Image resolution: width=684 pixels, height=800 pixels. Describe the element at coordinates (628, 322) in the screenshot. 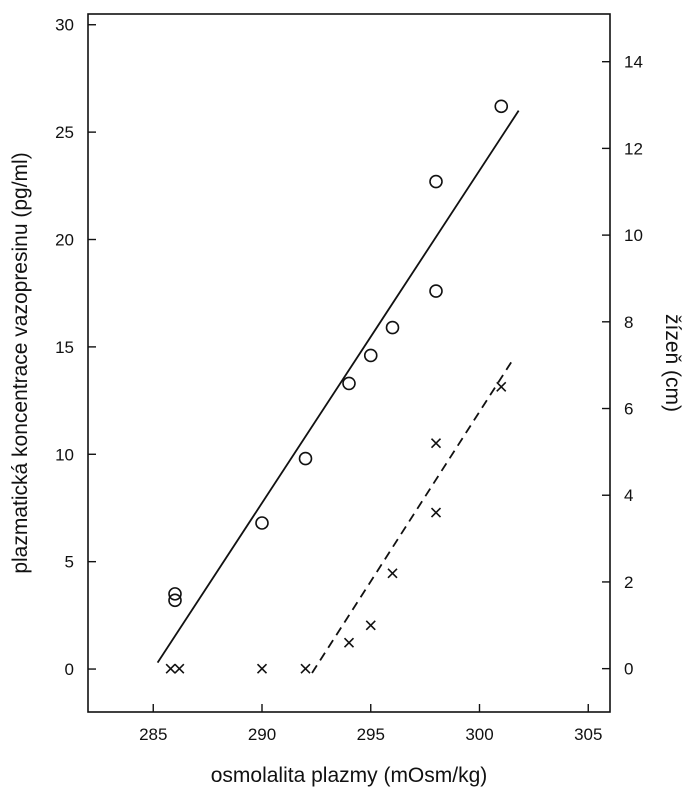

I see `y2-tick-label: 8` at that location.